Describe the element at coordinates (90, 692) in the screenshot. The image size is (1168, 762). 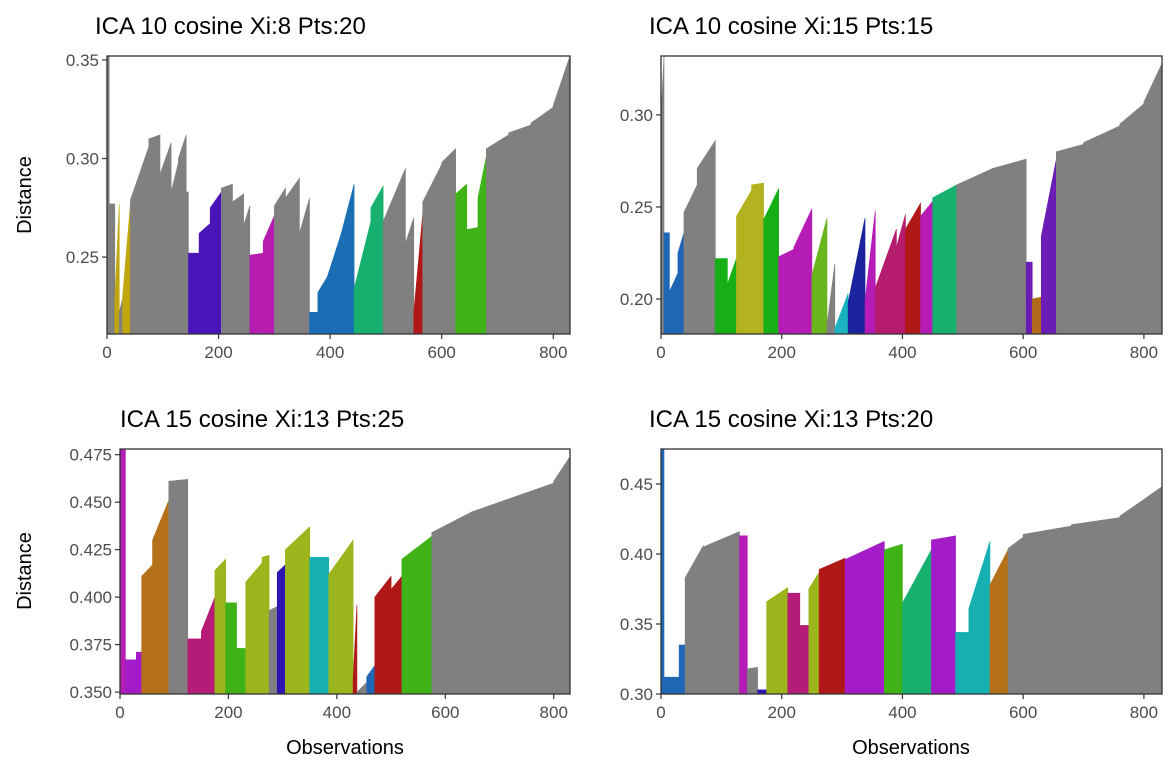
I see `y-tick-label: 0.350` at that location.